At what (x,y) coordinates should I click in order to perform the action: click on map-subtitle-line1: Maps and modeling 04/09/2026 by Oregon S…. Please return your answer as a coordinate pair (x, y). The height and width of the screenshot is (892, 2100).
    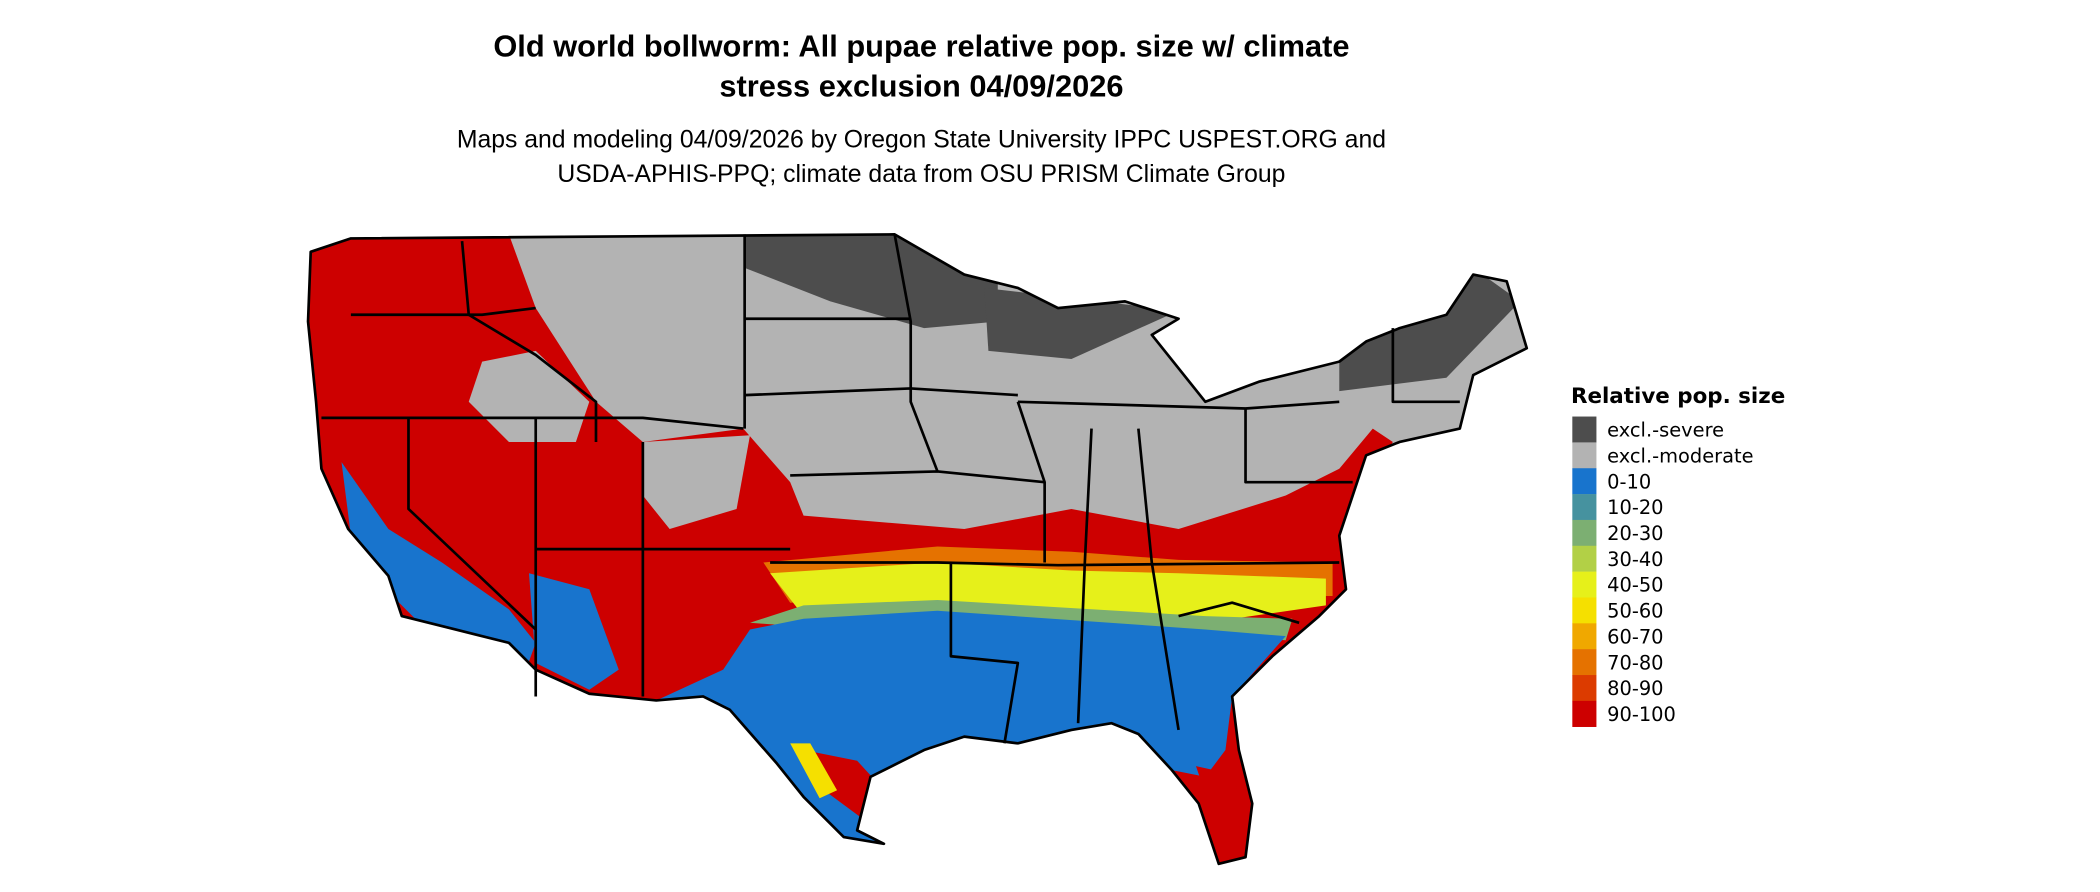
    Looking at the image, I should click on (921, 139).